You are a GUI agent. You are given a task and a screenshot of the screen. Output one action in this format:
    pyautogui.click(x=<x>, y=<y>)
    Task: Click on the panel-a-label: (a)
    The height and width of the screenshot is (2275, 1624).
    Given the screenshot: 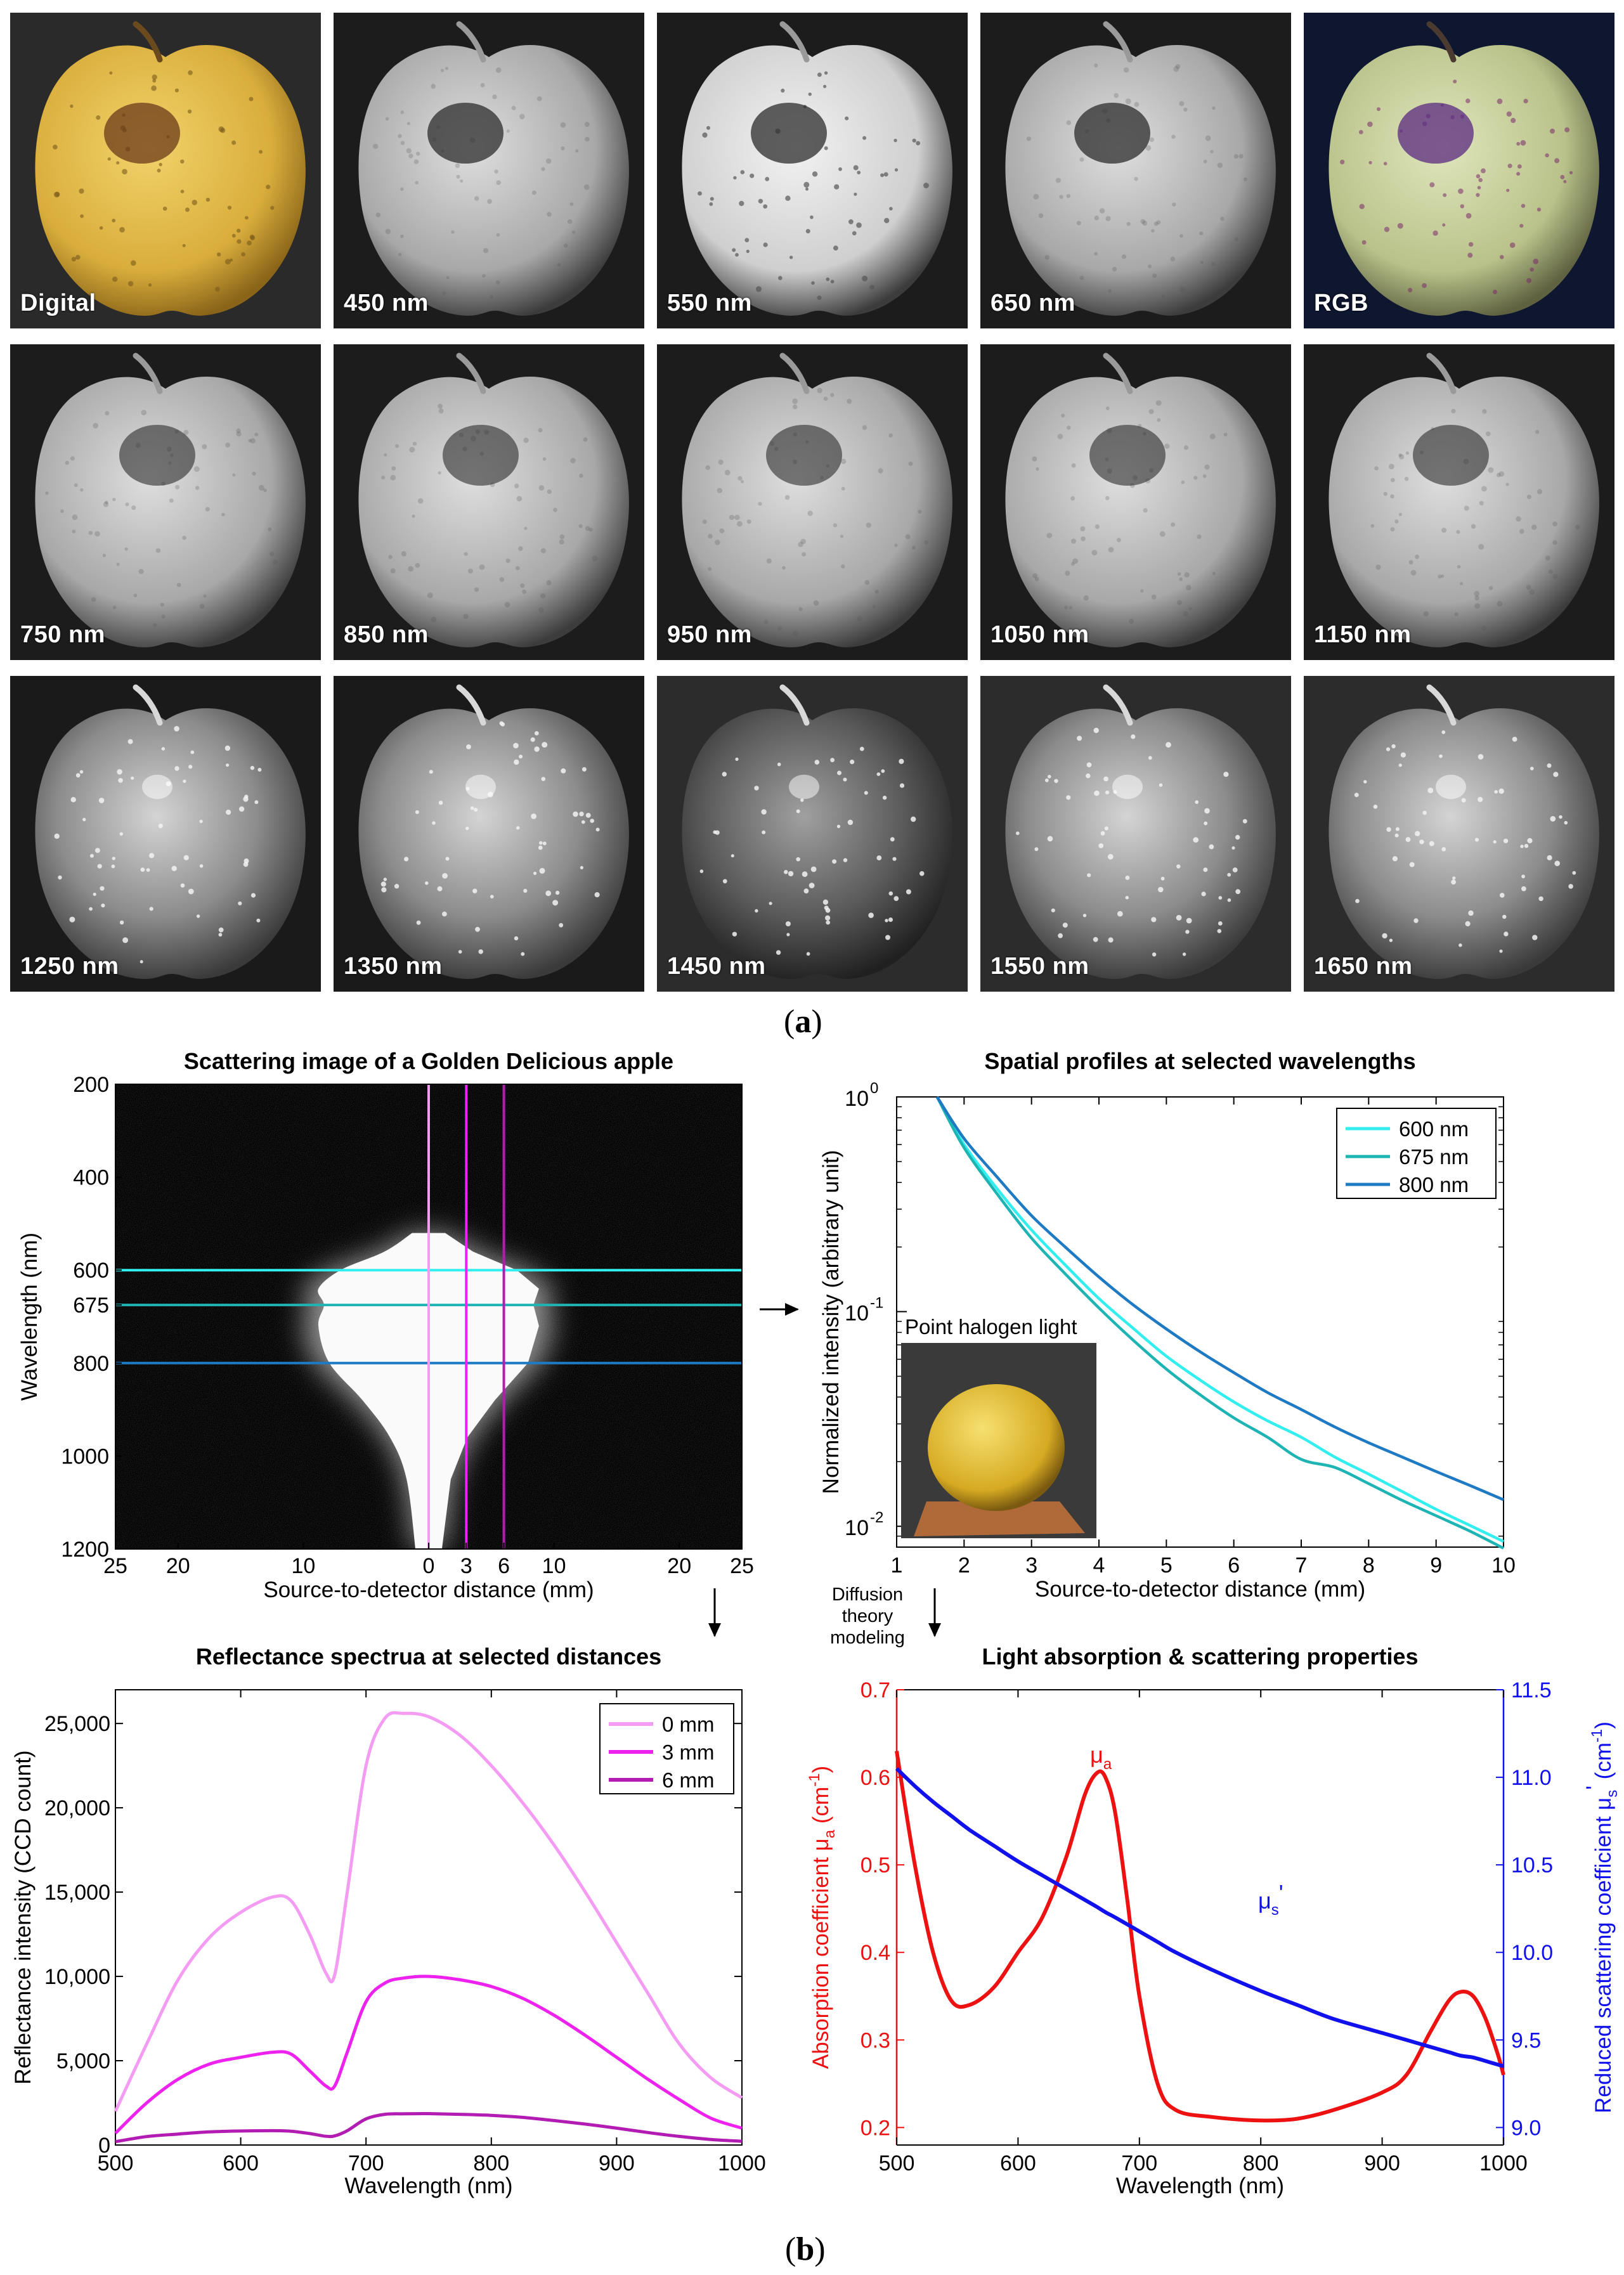 What is the action you would take?
    pyautogui.click(x=803, y=1022)
    